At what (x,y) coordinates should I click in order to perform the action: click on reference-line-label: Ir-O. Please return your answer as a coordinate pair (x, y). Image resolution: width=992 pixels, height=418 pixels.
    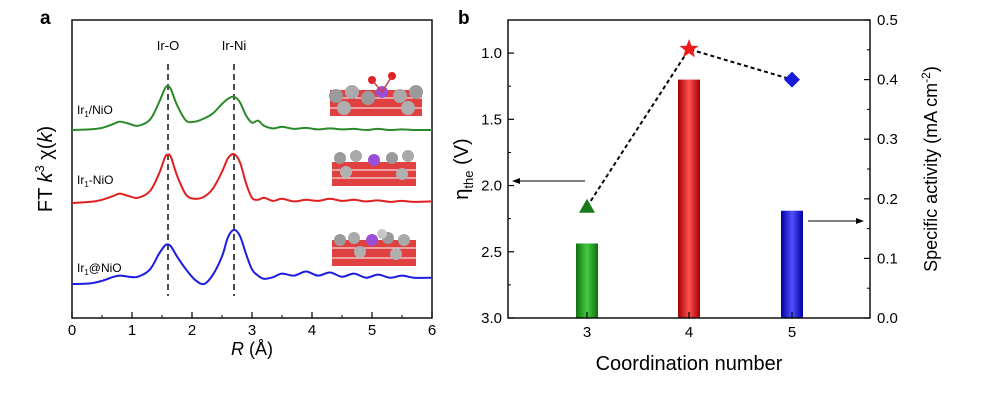
    Looking at the image, I should click on (168, 45).